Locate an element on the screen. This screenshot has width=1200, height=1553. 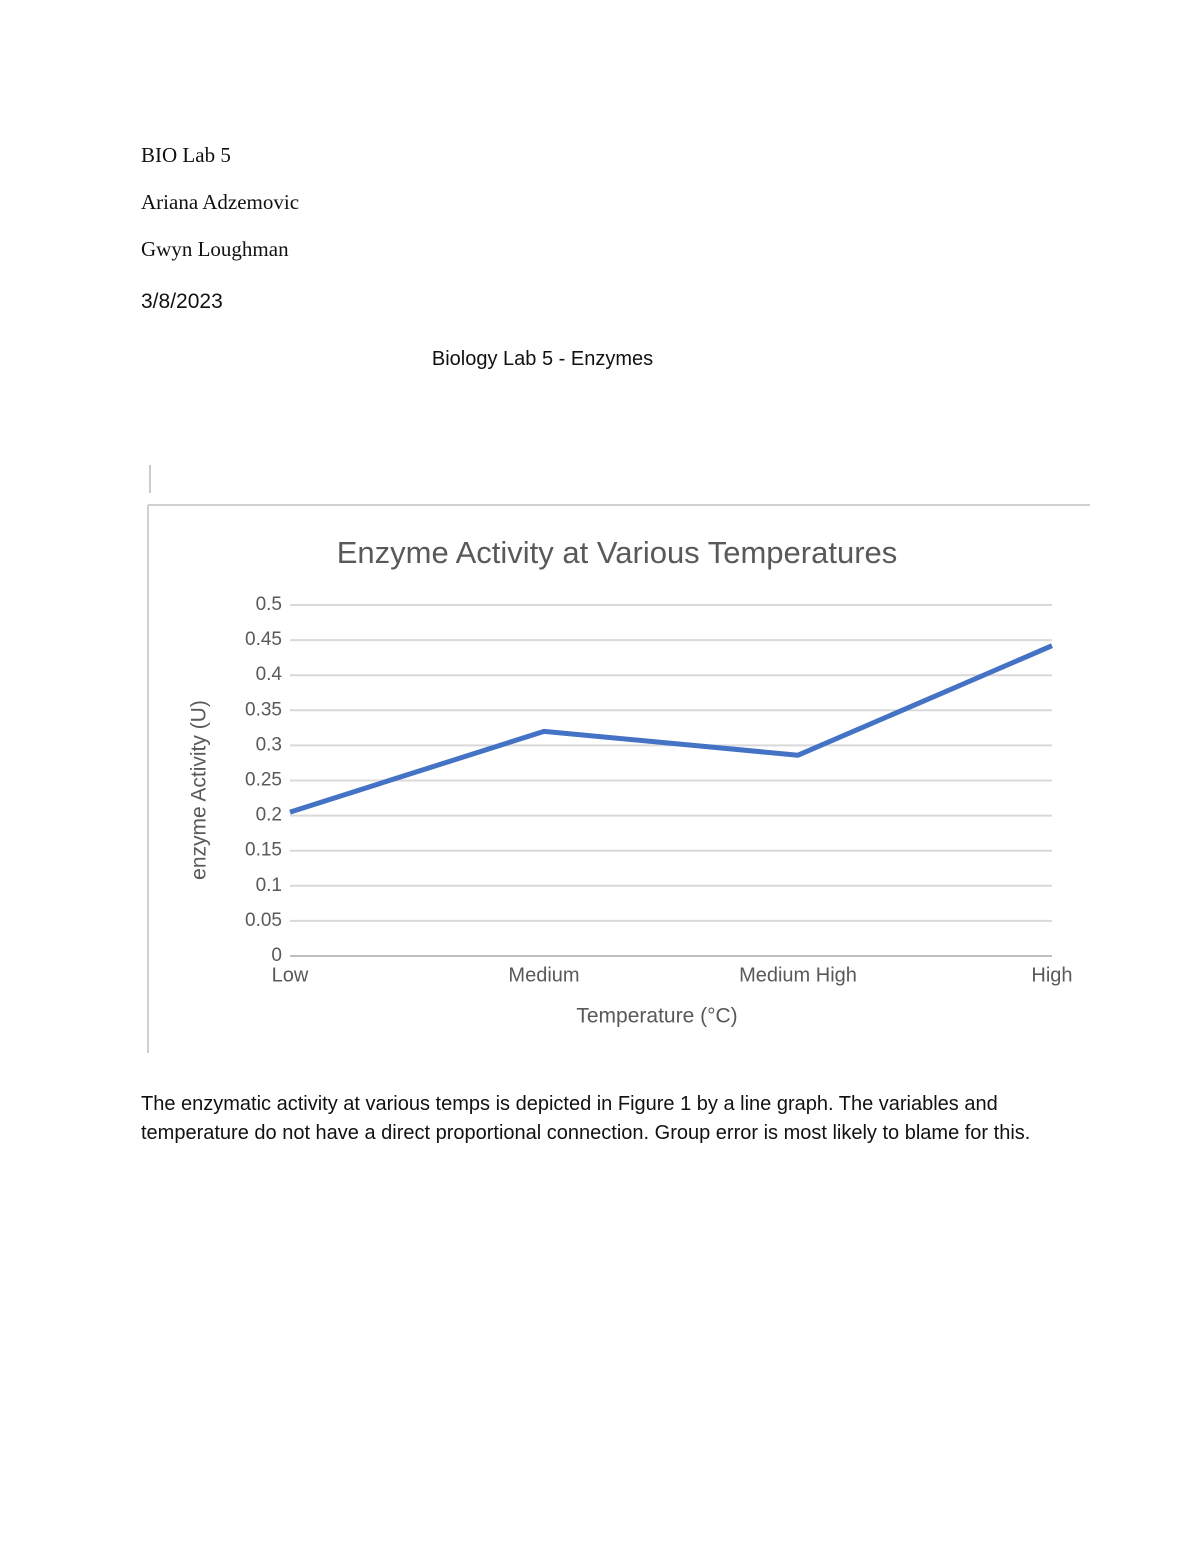
y-tick-label: 0.15 is located at coordinates (263, 850).